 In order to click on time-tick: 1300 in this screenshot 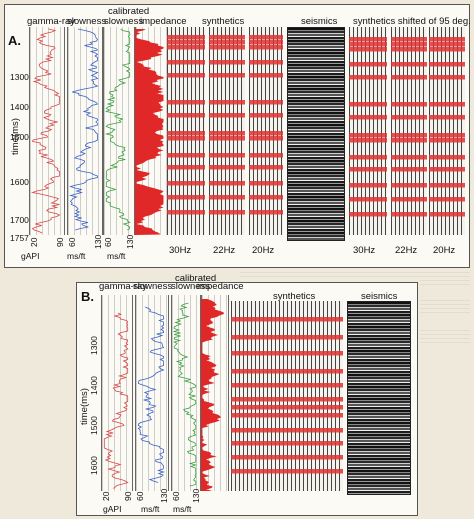, I will do `click(19, 77)`.